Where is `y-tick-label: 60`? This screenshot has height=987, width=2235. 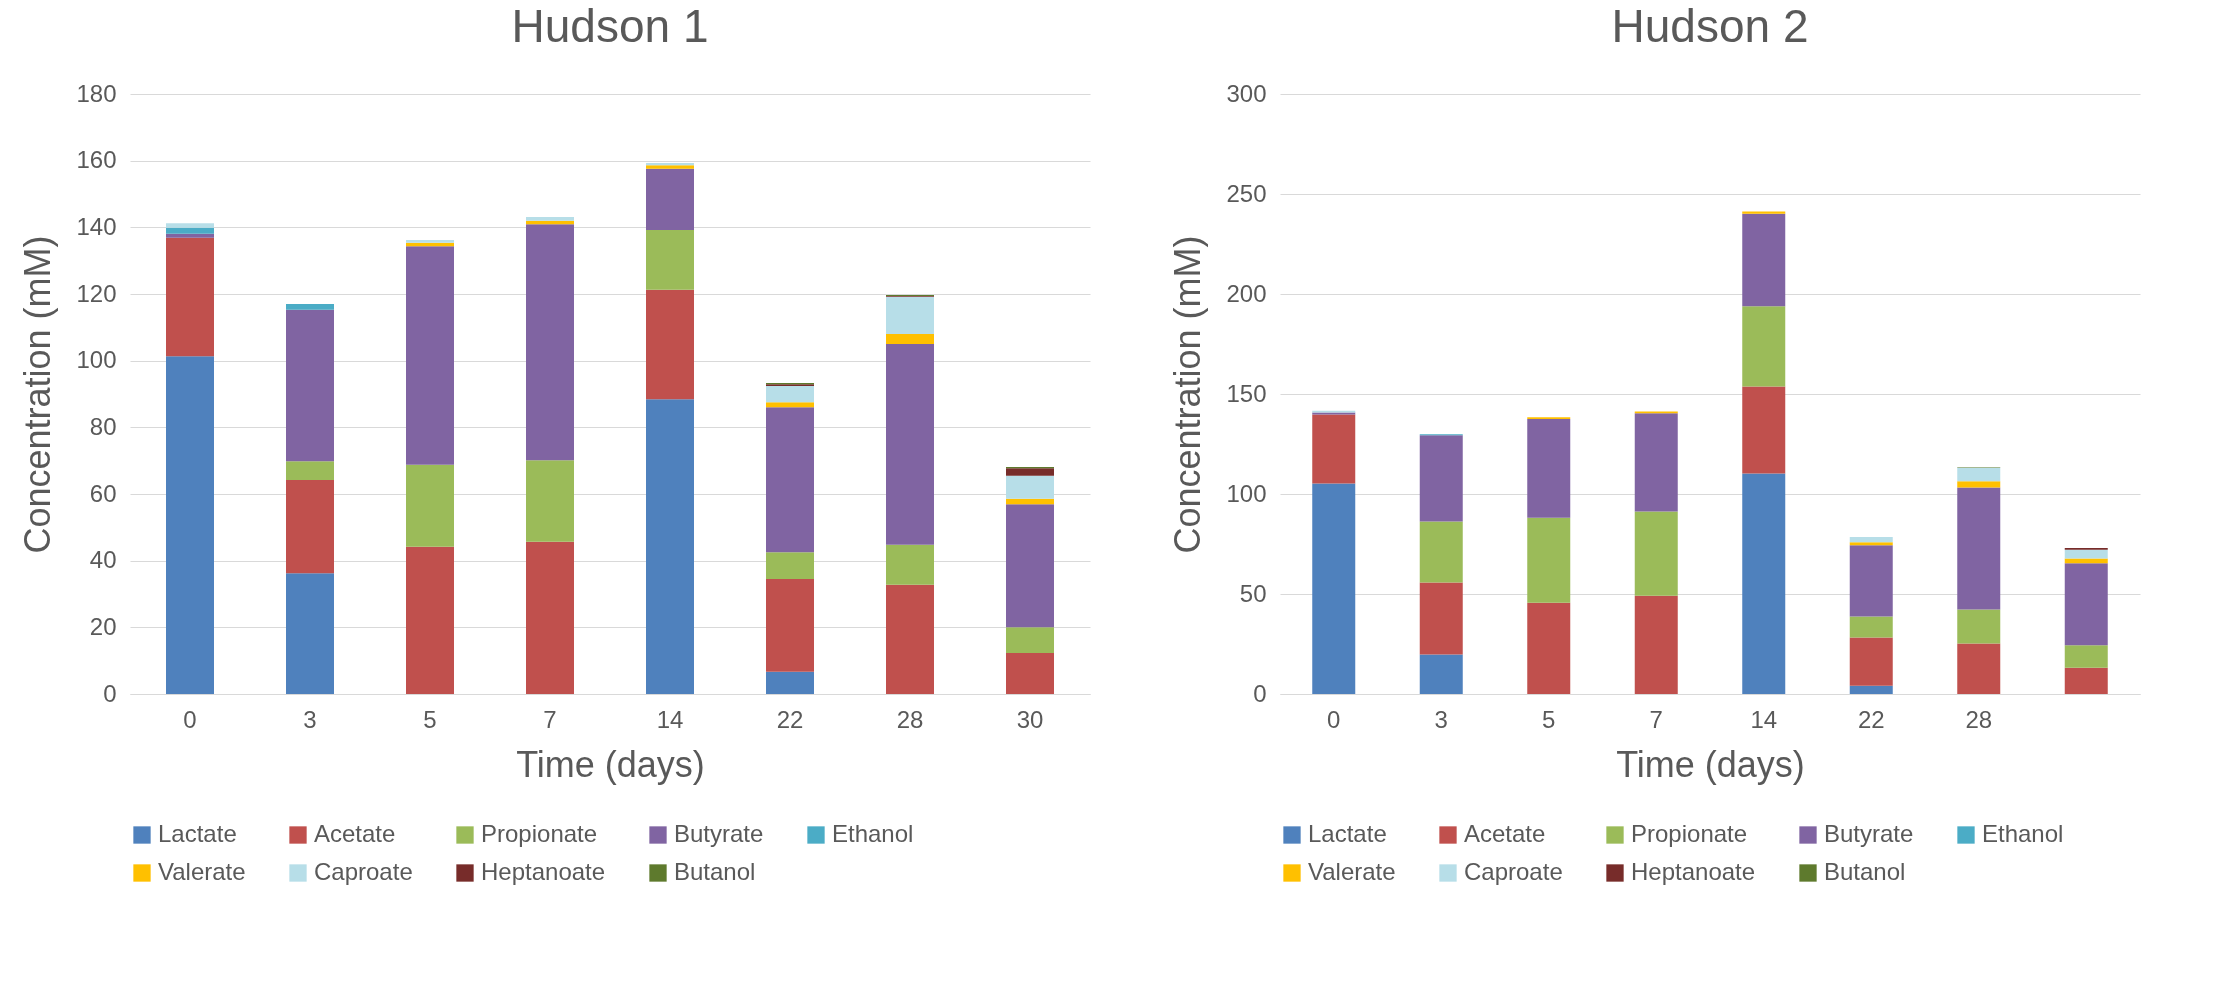 y-tick-label: 60 is located at coordinates (103, 493).